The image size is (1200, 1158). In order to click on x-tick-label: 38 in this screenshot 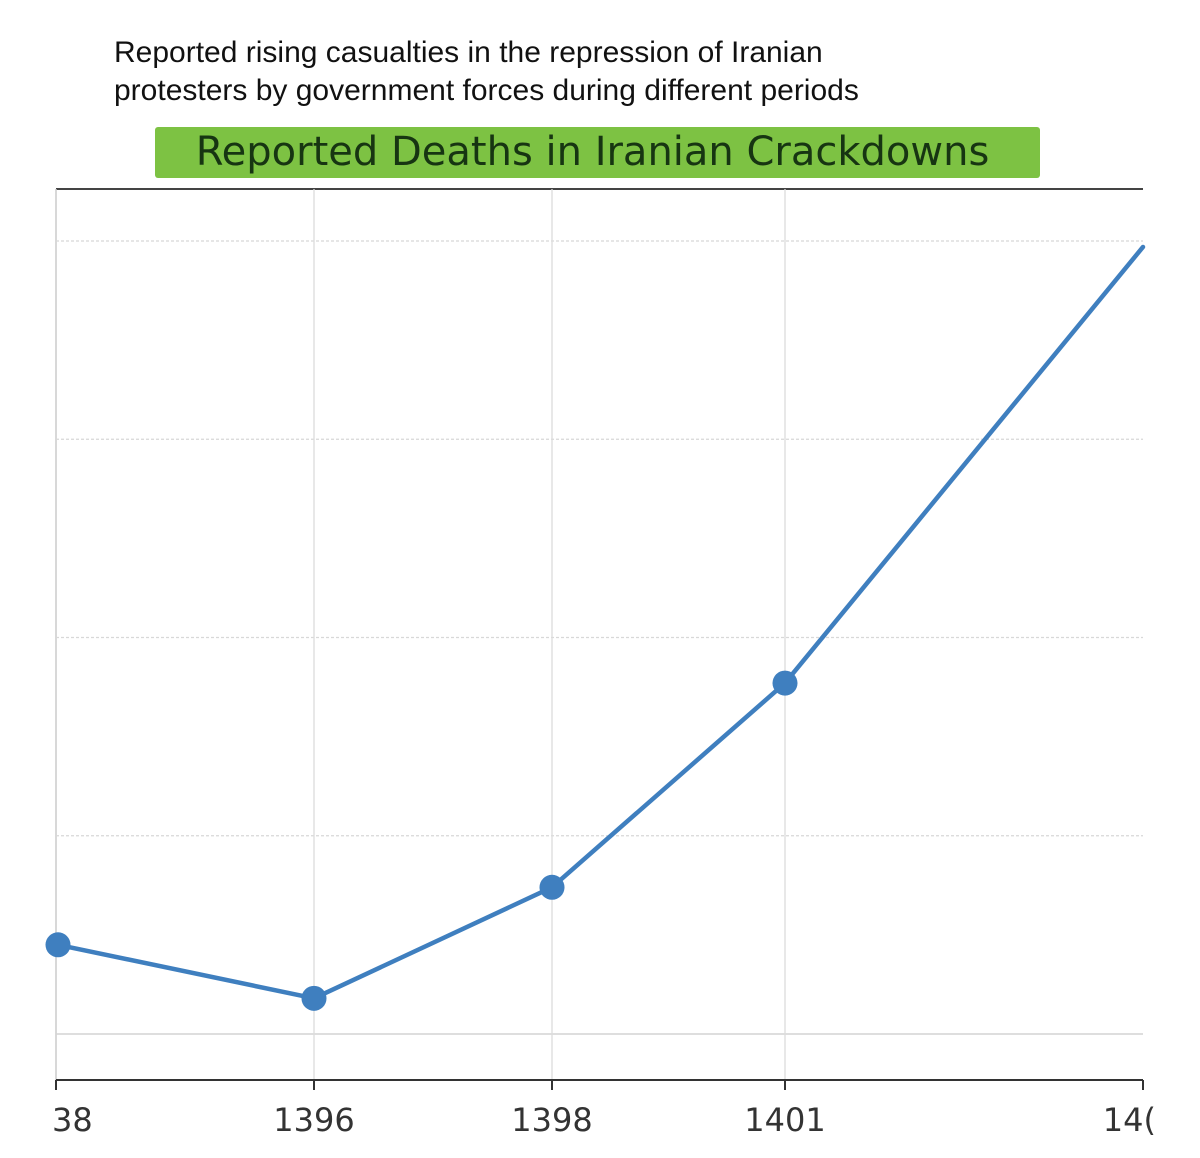, I will do `click(72, 1120)`.